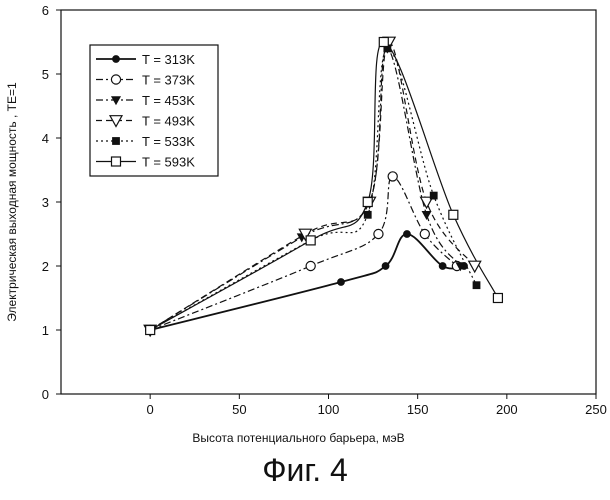 This screenshot has height=500, width=610. I want to click on legend-label: T = 593K, so click(168, 162).